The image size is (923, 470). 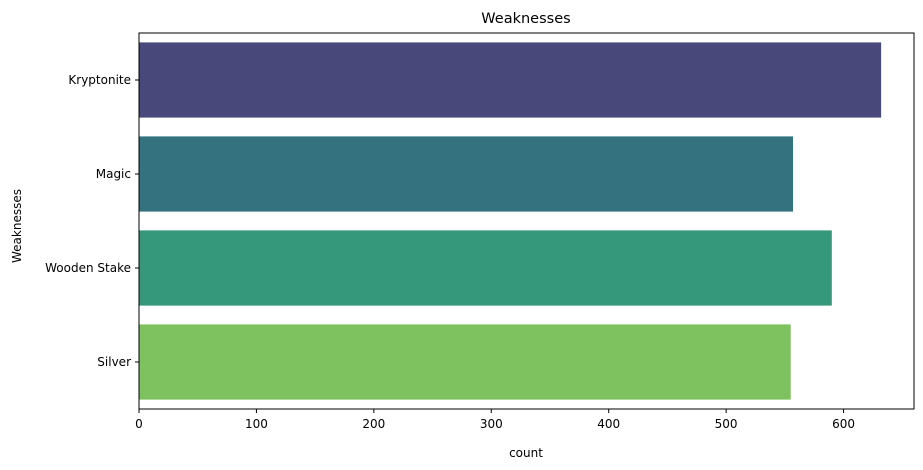 What do you see at coordinates (608, 424) in the screenshot?
I see `x-tick-label: 400` at bounding box center [608, 424].